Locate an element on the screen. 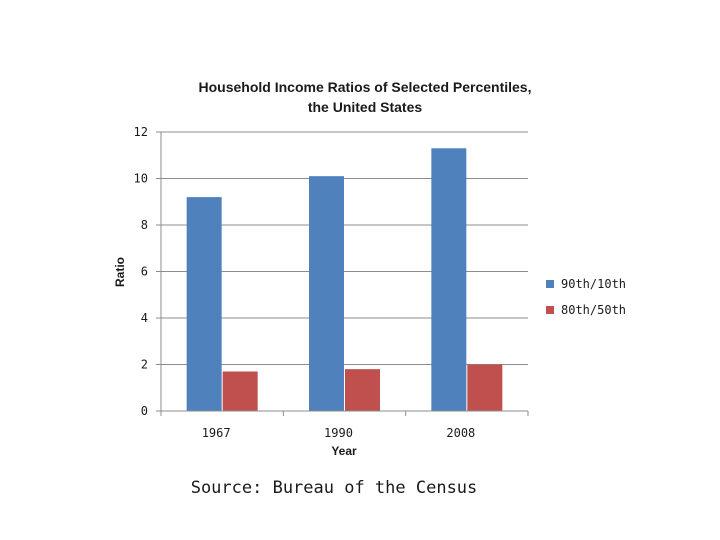 The image size is (720, 540). y-tick-label-4: 4 is located at coordinates (144, 318).